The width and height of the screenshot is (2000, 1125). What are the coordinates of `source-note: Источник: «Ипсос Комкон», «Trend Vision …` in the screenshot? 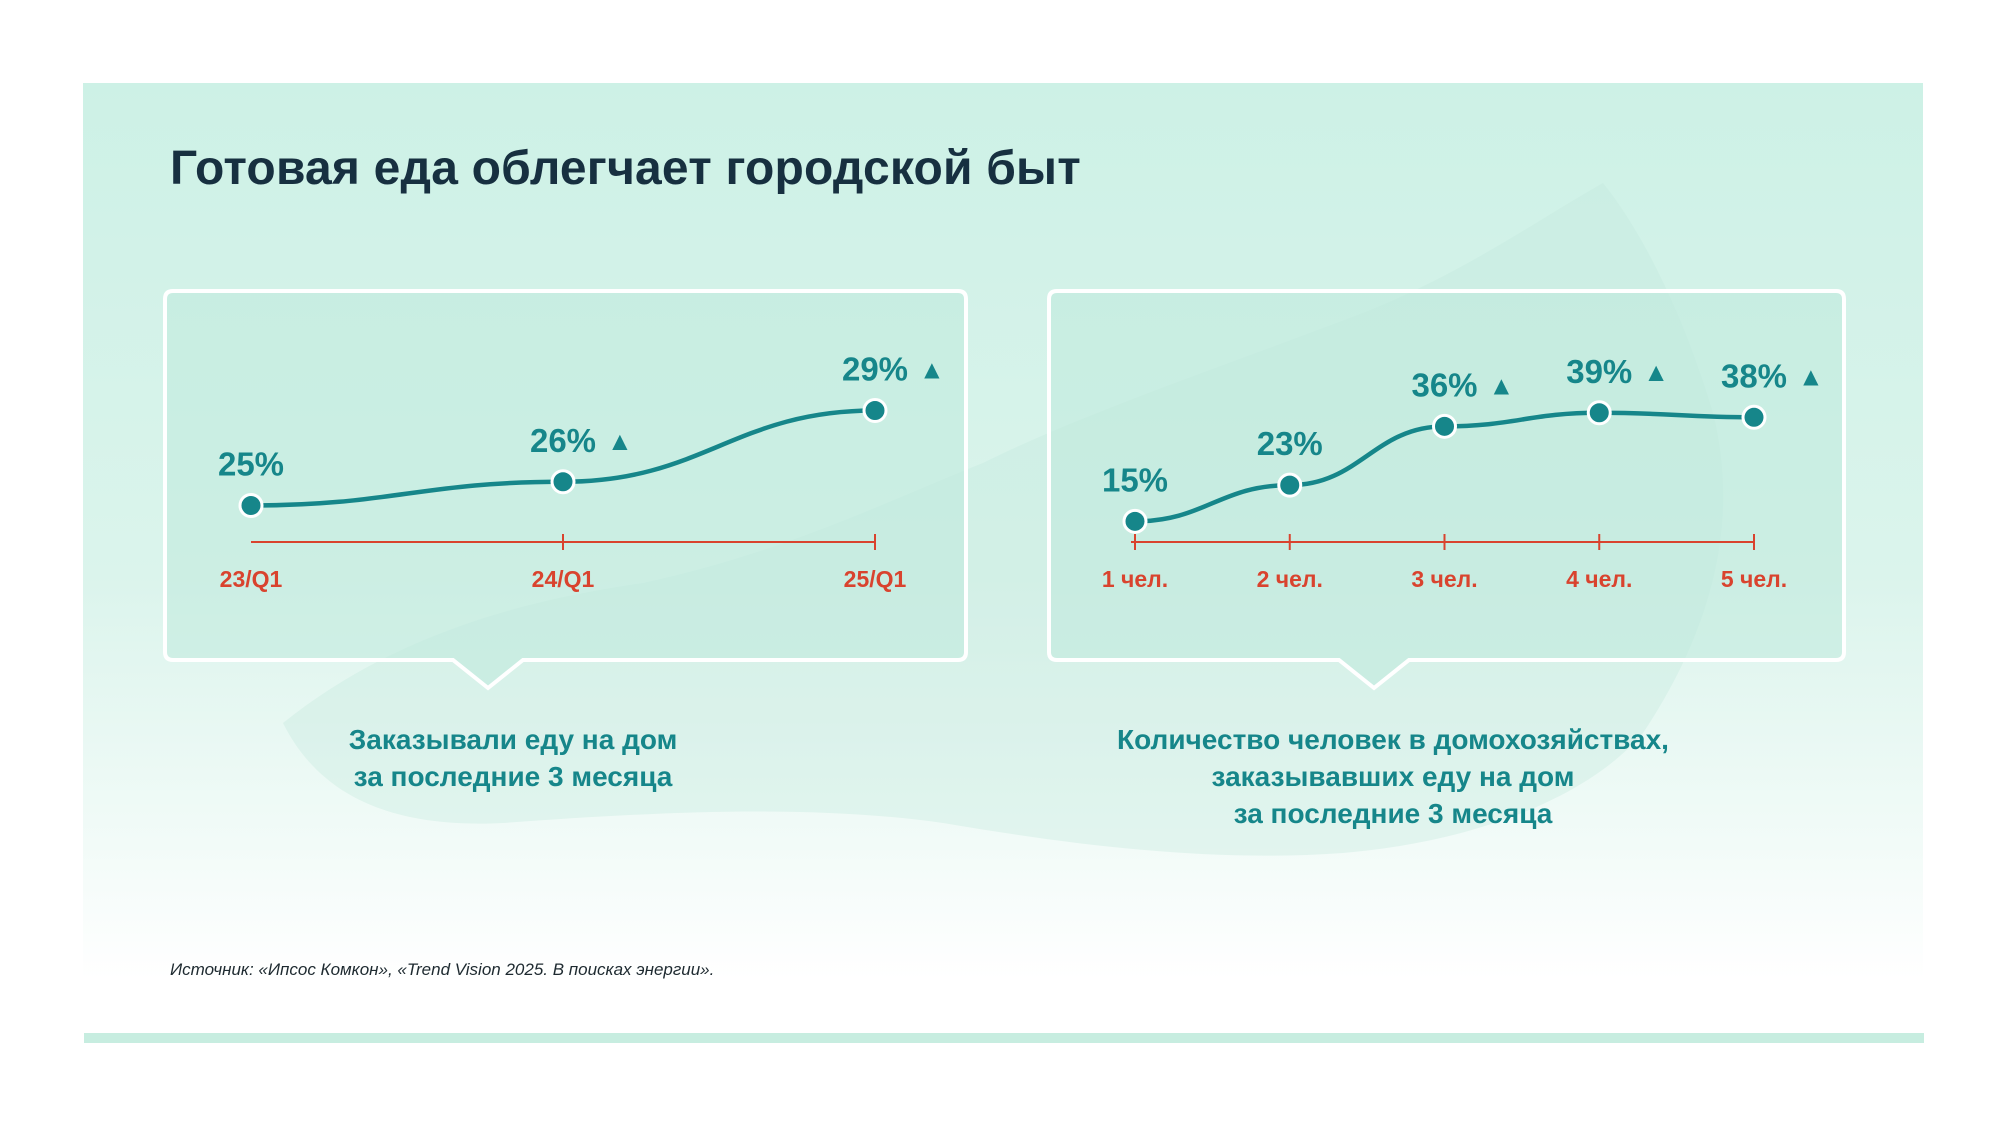 It's located at (442, 969).